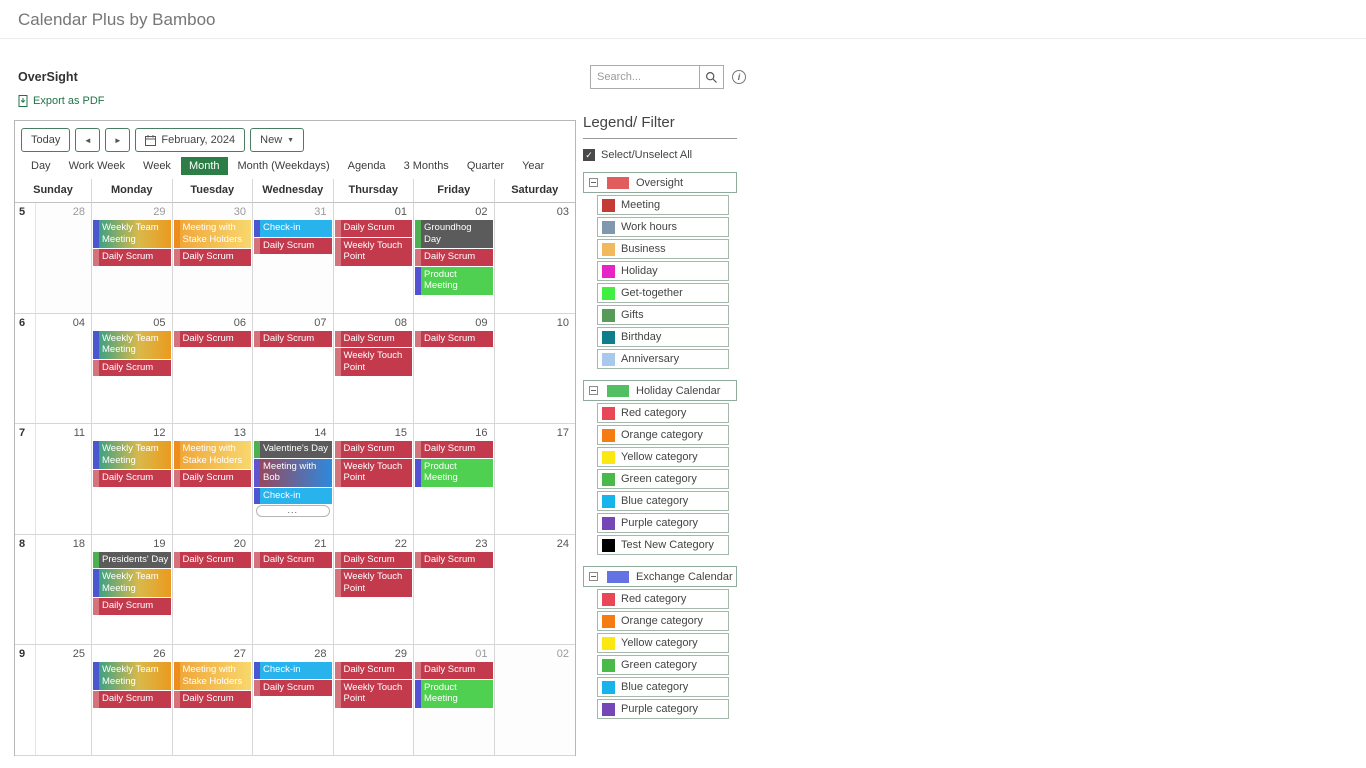 Image resolution: width=1366 pixels, height=768 pixels. I want to click on day-cell: 06 Daily Scrum, so click(212, 369).